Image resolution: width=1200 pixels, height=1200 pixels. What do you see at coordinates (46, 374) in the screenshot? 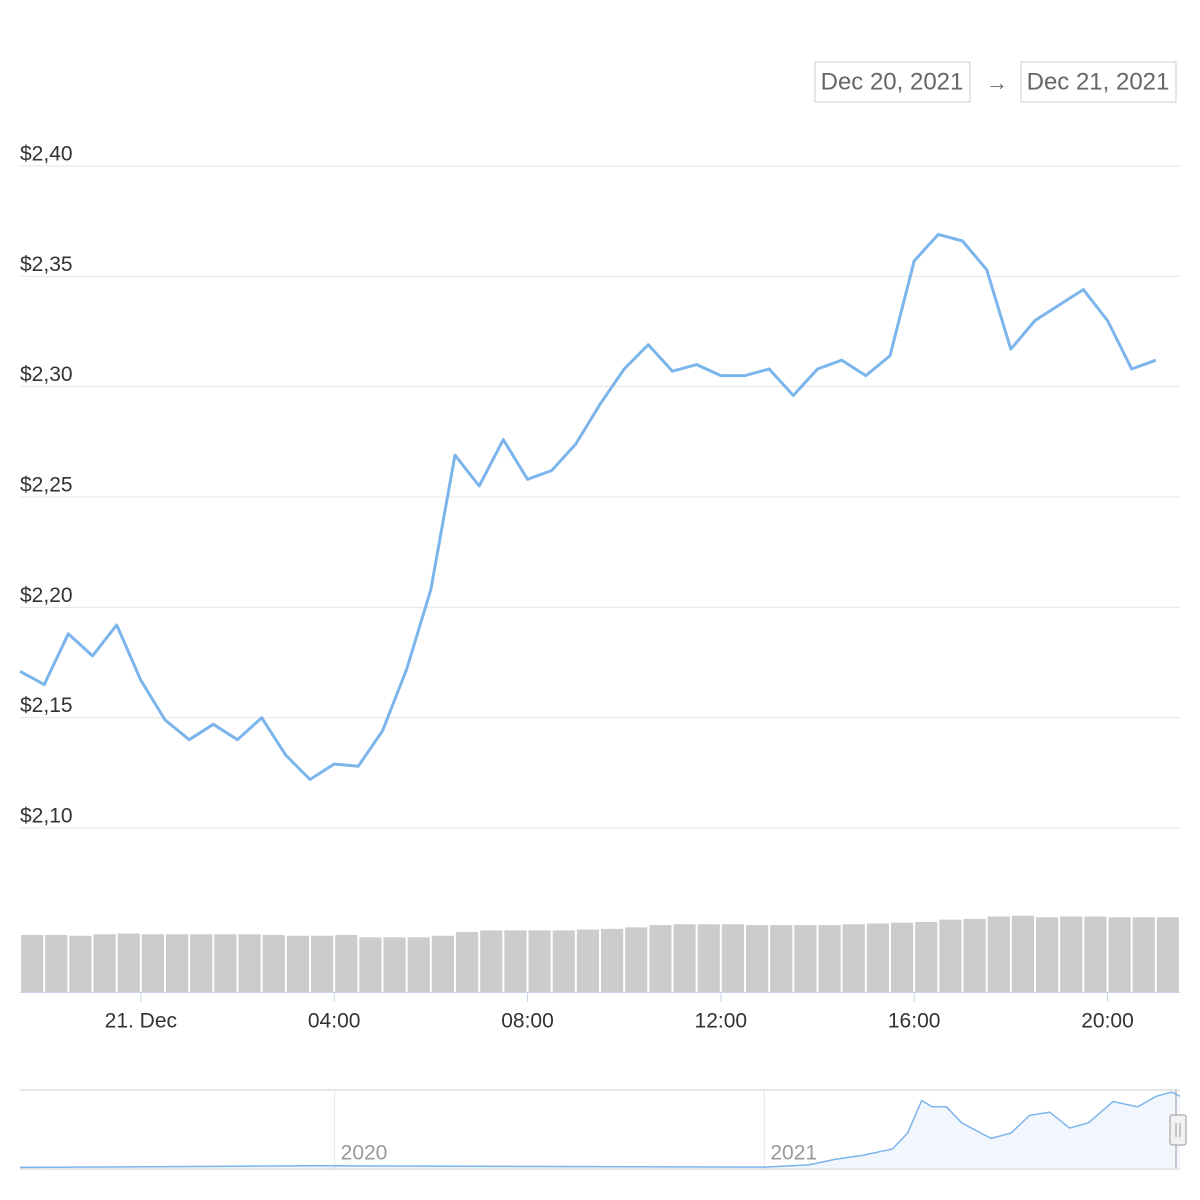
I see `y-tick-label: $2,30` at bounding box center [46, 374].